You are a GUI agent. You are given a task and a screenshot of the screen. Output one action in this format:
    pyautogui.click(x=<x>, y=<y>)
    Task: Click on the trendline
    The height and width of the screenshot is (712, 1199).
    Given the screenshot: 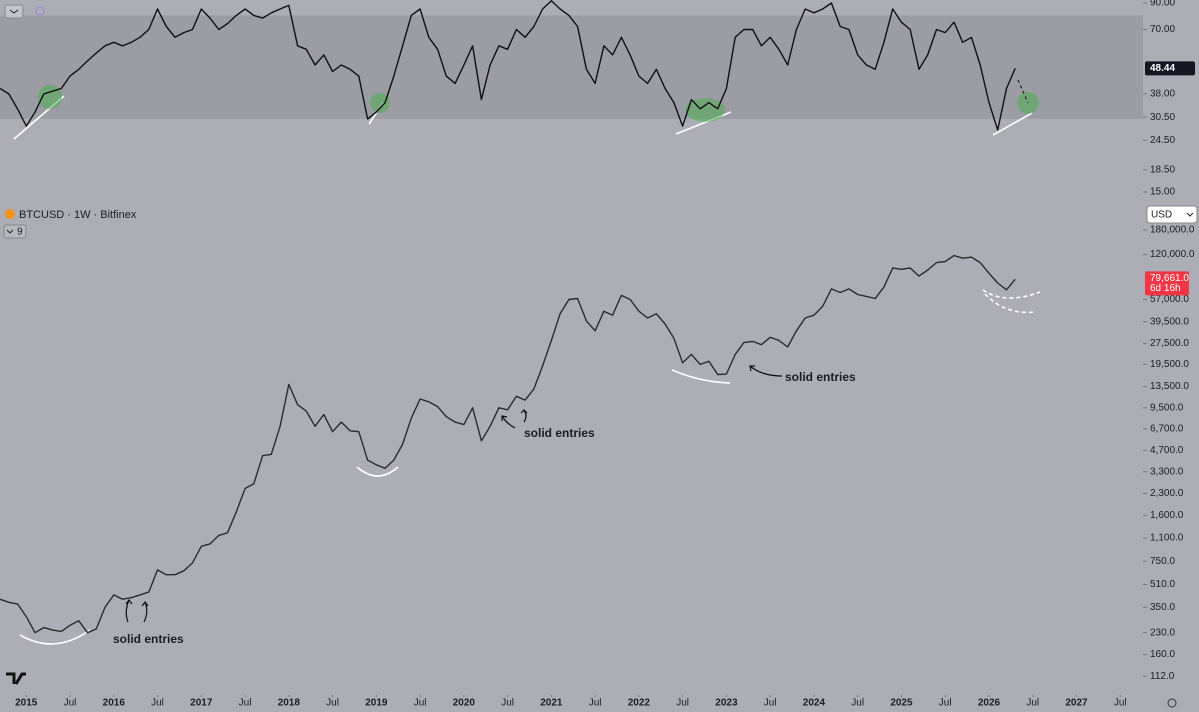 What is the action you would take?
    pyautogui.click(x=523, y=117)
    